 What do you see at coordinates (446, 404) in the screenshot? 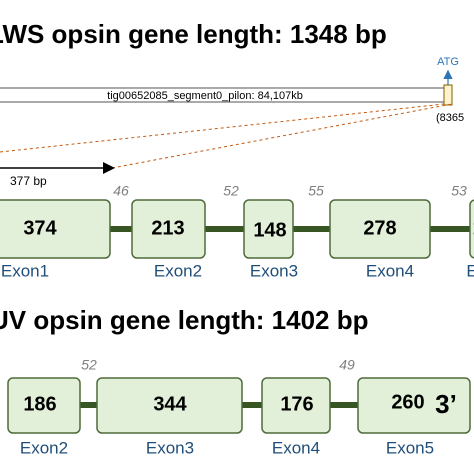
I see `three-prime-mark: 3’` at bounding box center [446, 404].